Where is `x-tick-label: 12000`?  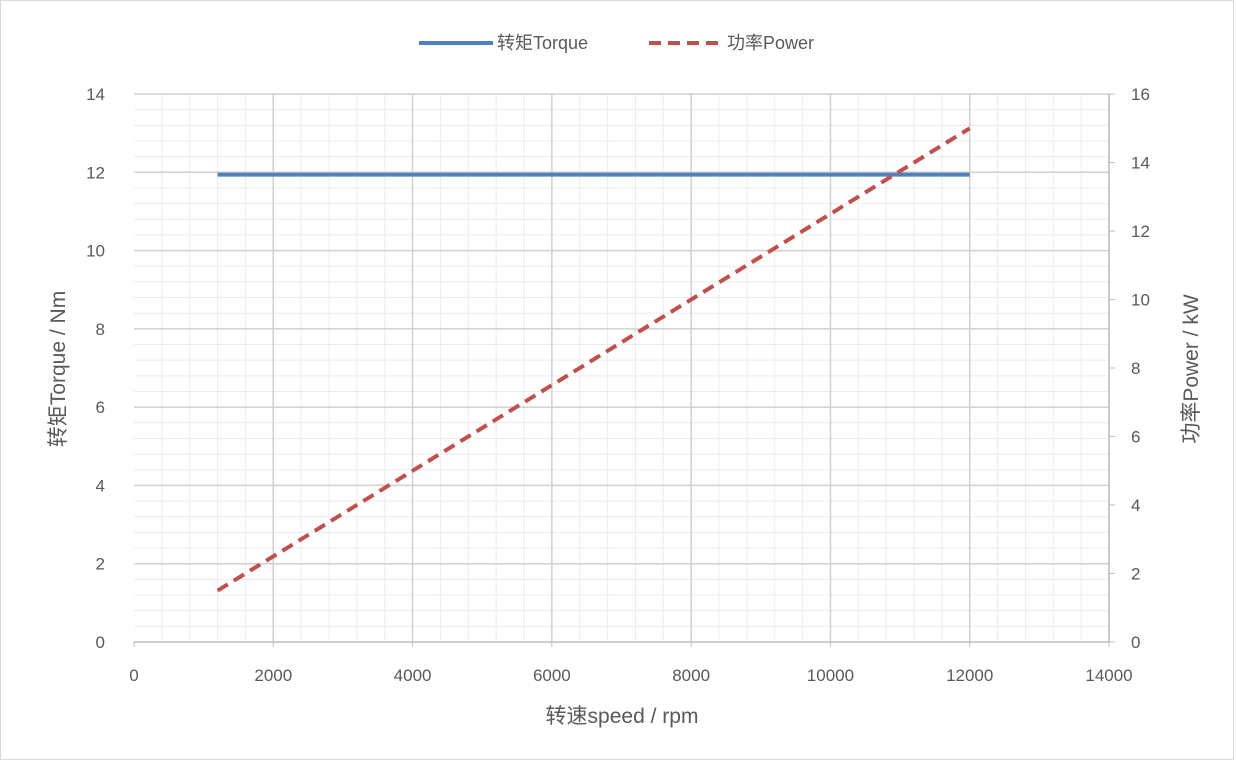 x-tick-label: 12000 is located at coordinates (969, 675).